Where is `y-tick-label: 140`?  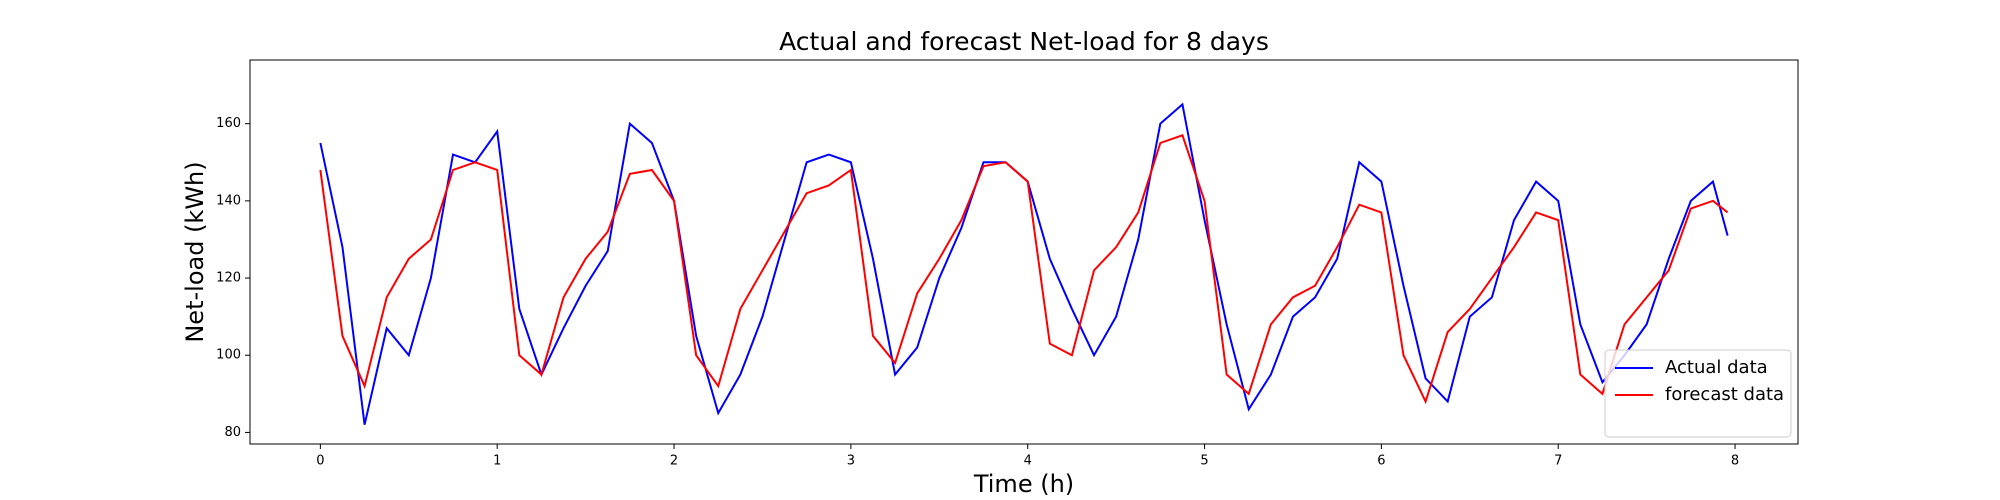 y-tick-label: 140 is located at coordinates (228, 200).